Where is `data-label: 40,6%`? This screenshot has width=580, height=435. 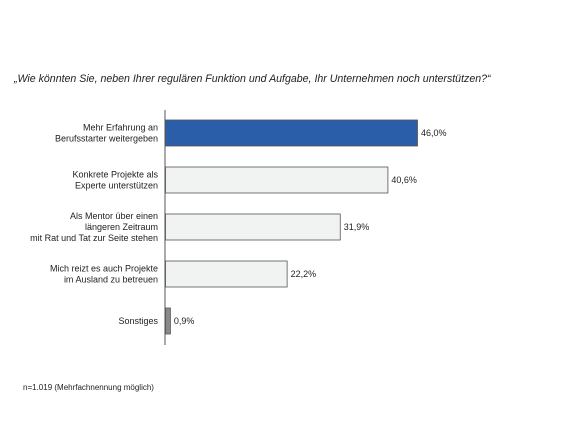 data-label: 40,6% is located at coordinates (404, 180).